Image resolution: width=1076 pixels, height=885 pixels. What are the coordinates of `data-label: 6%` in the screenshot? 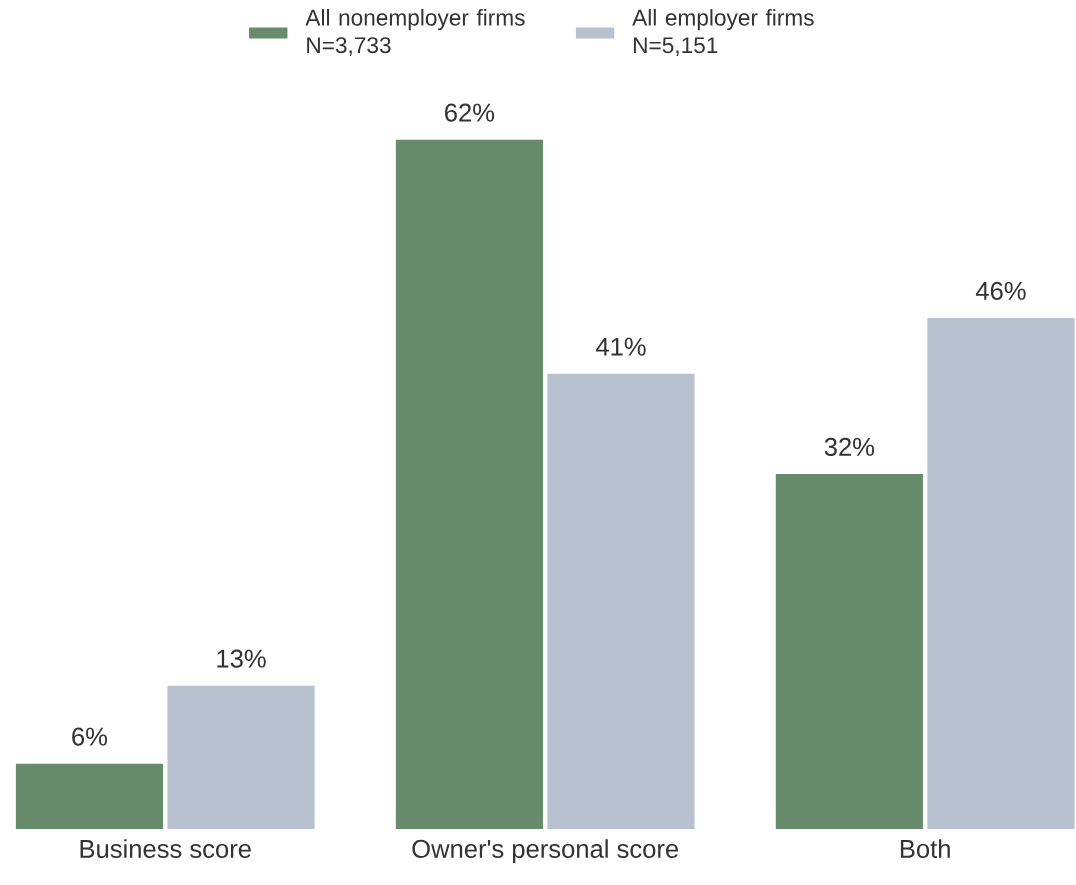 It's located at (90, 736).